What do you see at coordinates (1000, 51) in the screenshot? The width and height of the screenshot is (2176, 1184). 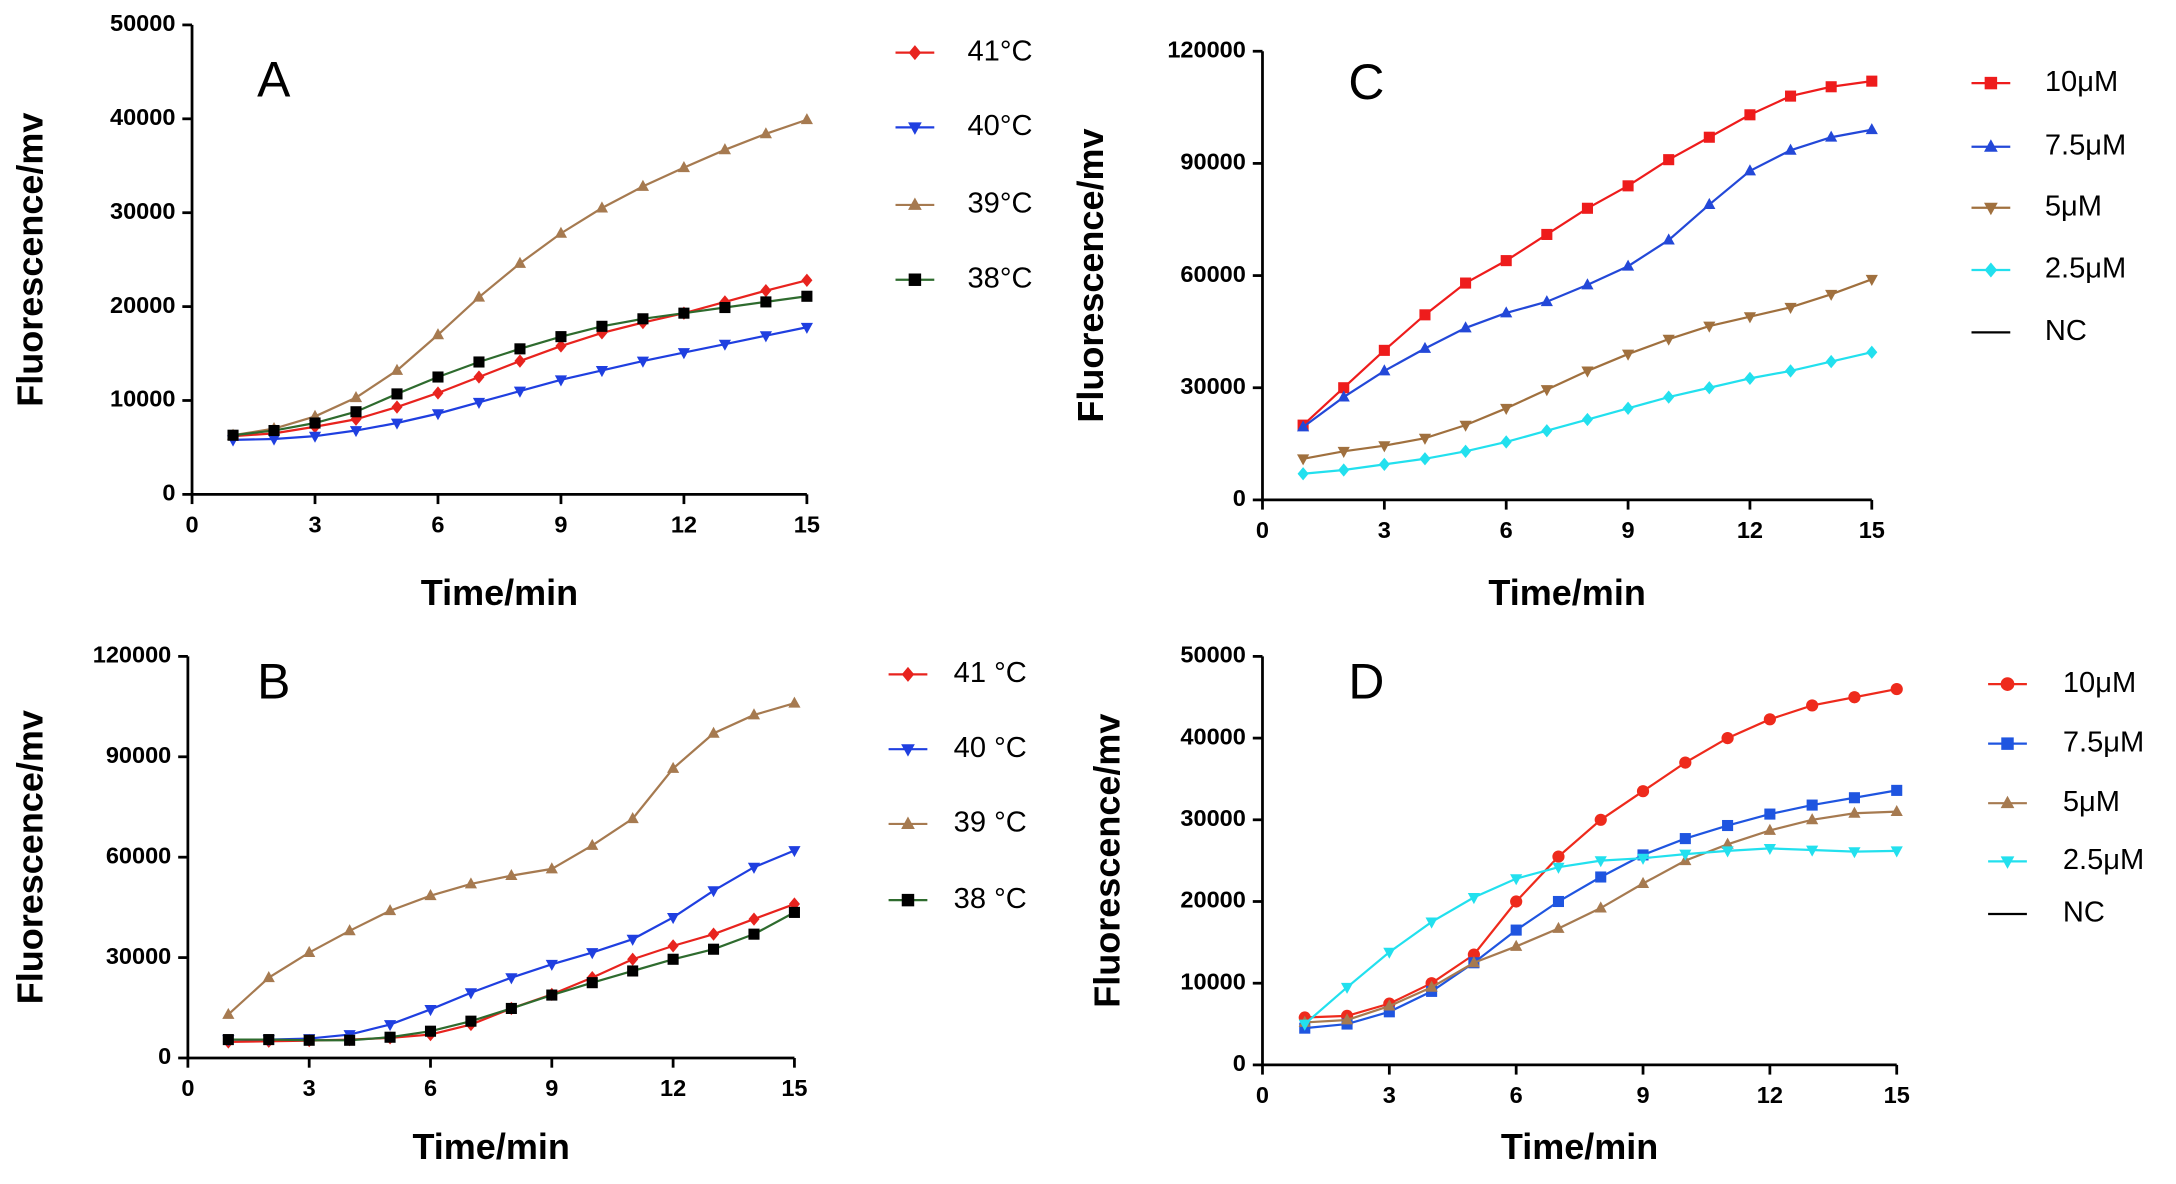 I see `legend-label: 41°C` at bounding box center [1000, 51].